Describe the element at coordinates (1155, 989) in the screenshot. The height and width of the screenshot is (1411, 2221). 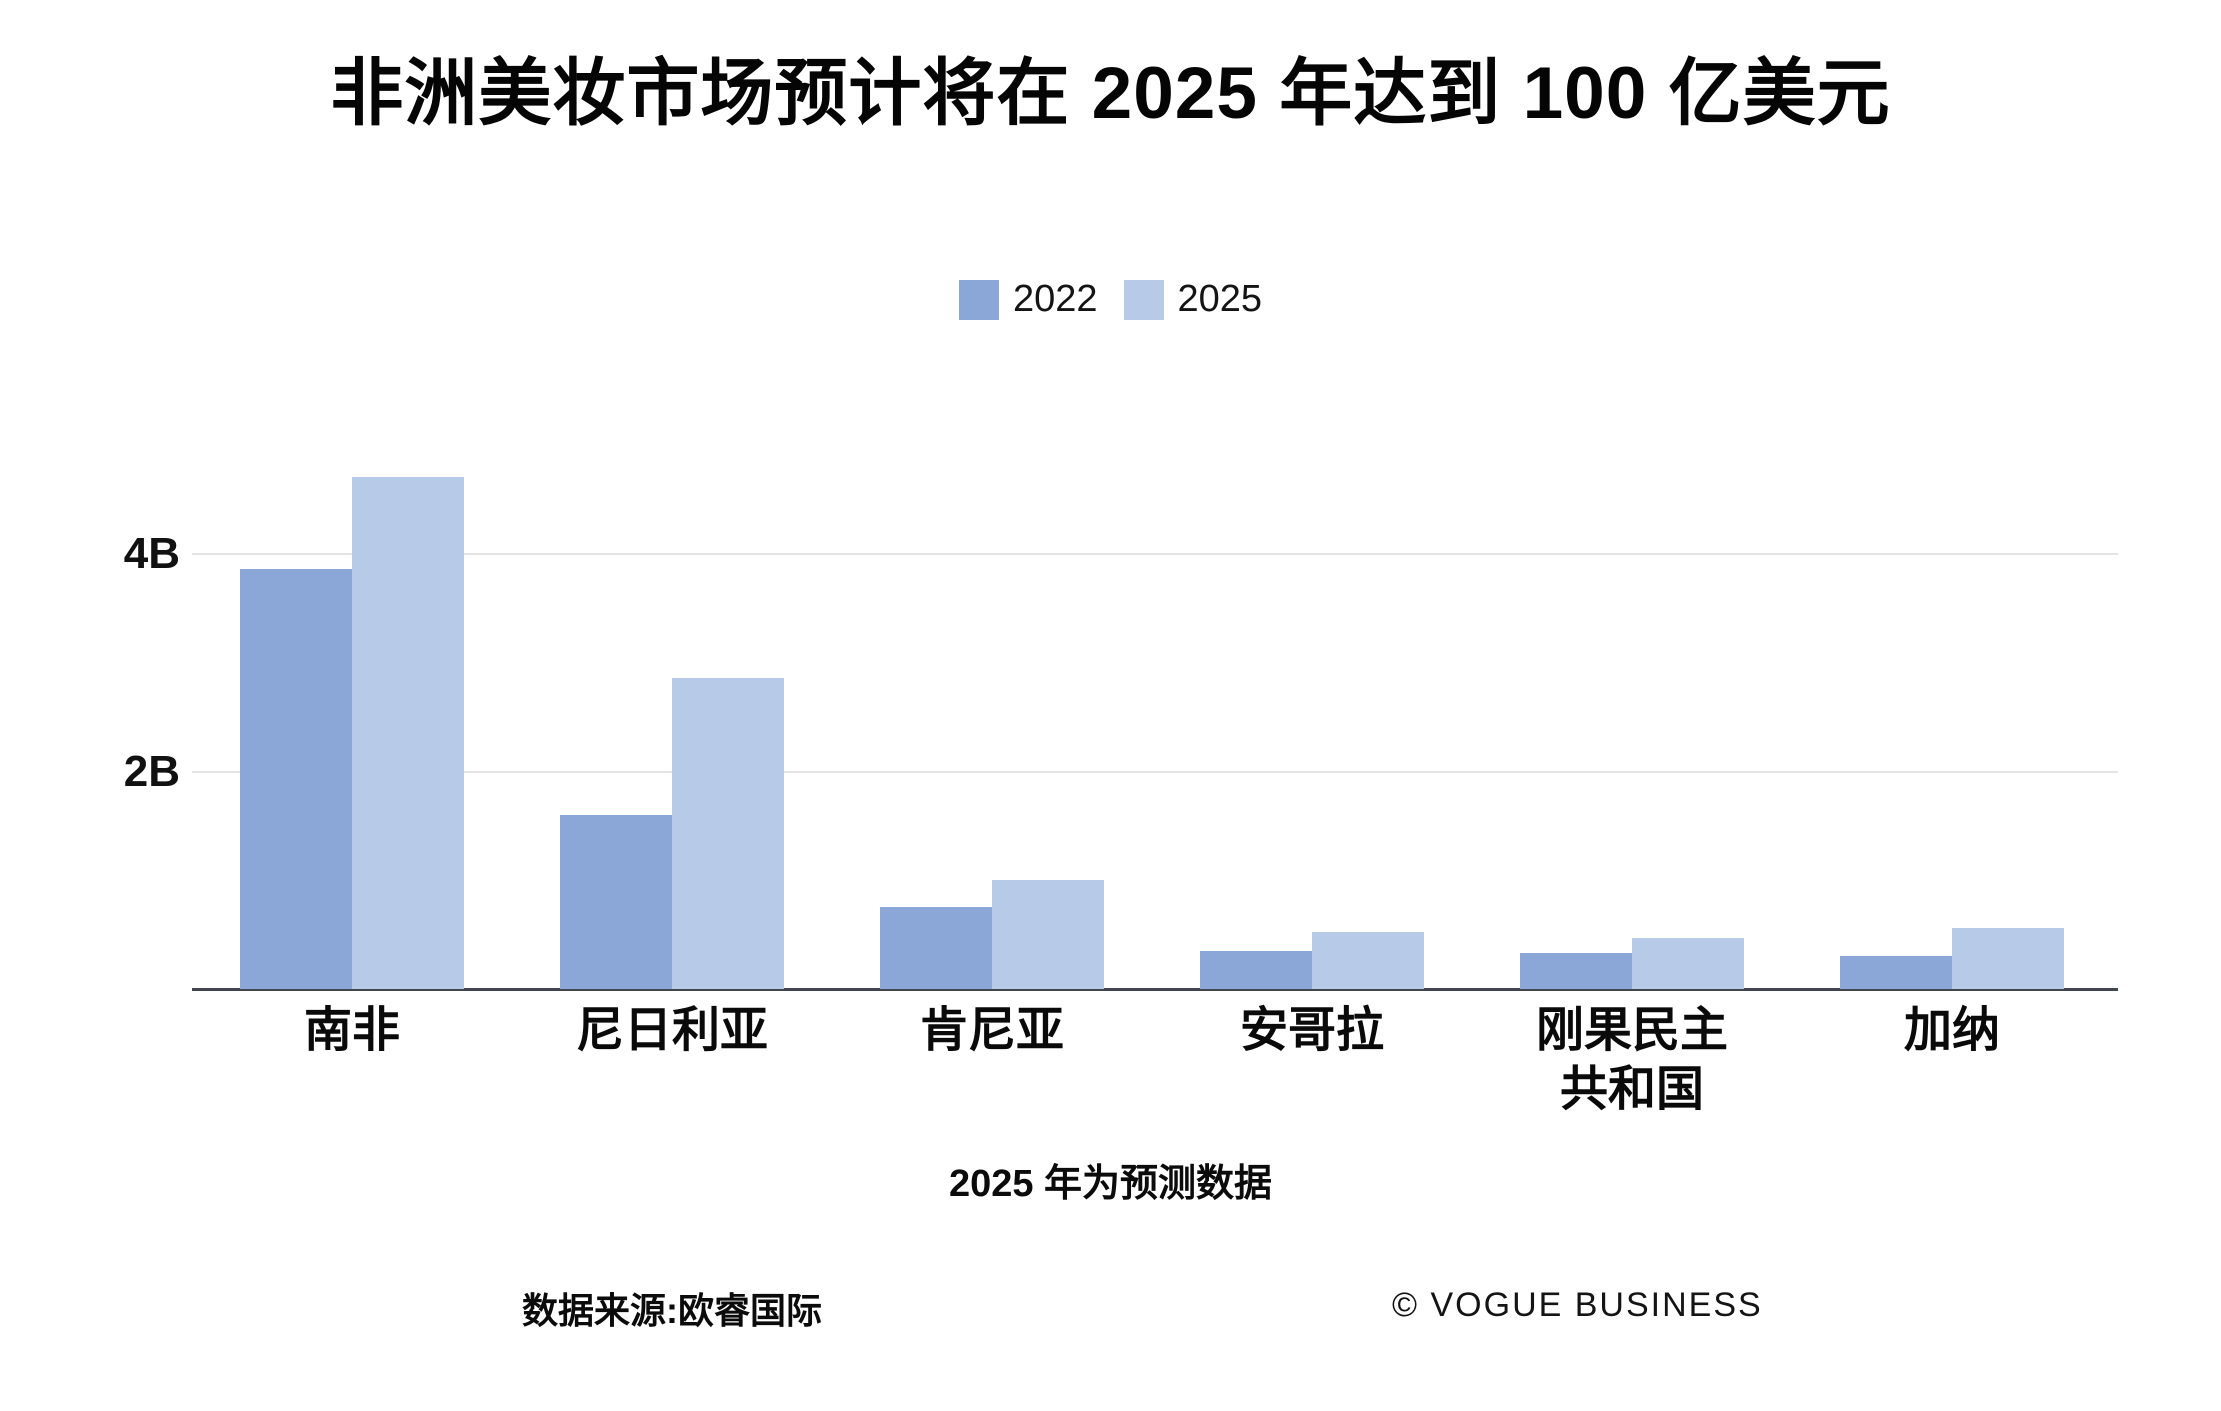
I see `x-axis-line` at that location.